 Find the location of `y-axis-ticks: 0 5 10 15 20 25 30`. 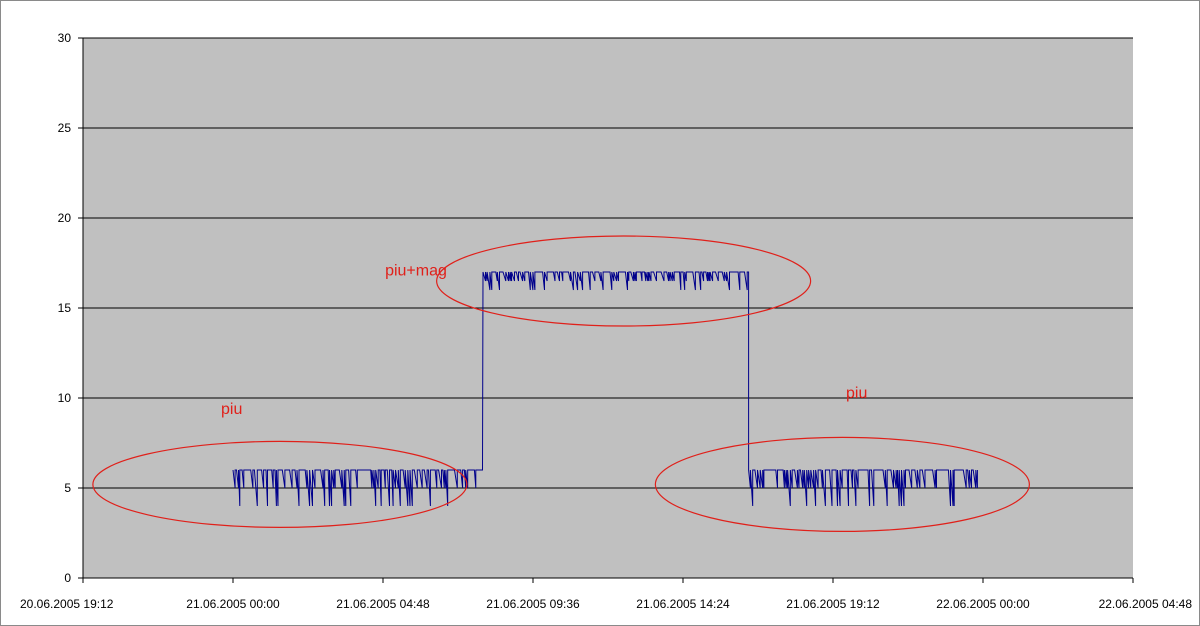

y-axis-ticks: 0 5 10 15 20 25 30 is located at coordinates (70, 308).